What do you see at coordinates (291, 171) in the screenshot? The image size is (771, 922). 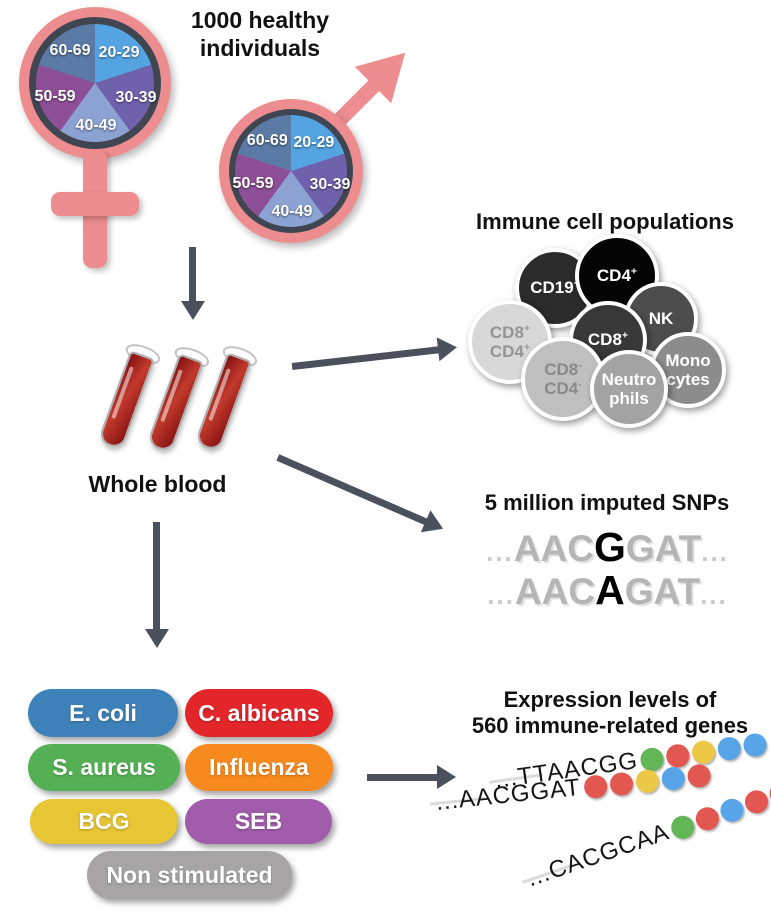 I see `male-age-pie-chart: 20-29 30-39 40-49 50-59 60-69` at bounding box center [291, 171].